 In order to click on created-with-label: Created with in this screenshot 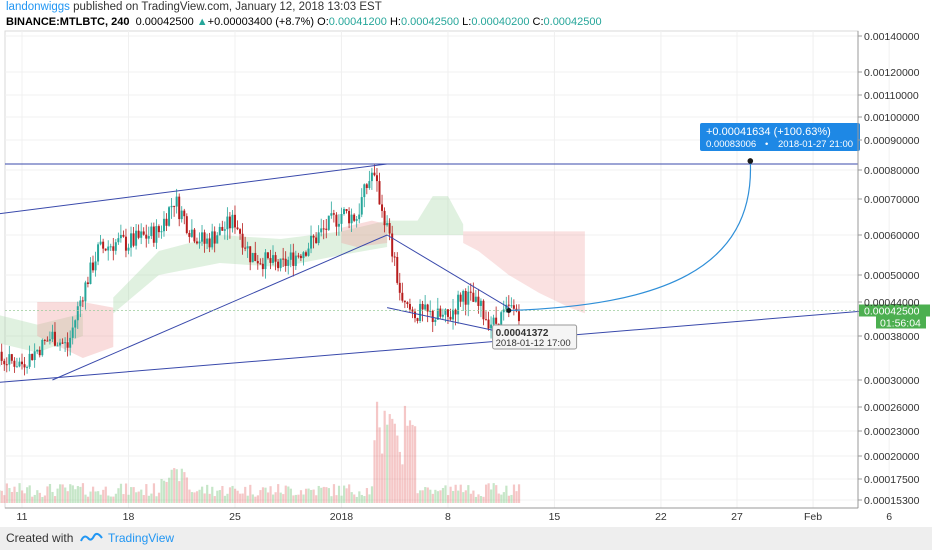, I will do `click(40, 538)`.